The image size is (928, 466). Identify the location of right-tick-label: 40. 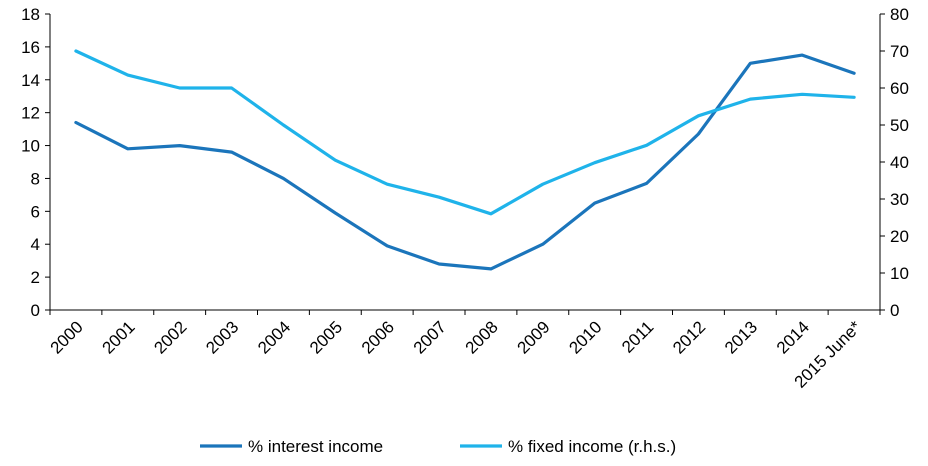
(899, 162).